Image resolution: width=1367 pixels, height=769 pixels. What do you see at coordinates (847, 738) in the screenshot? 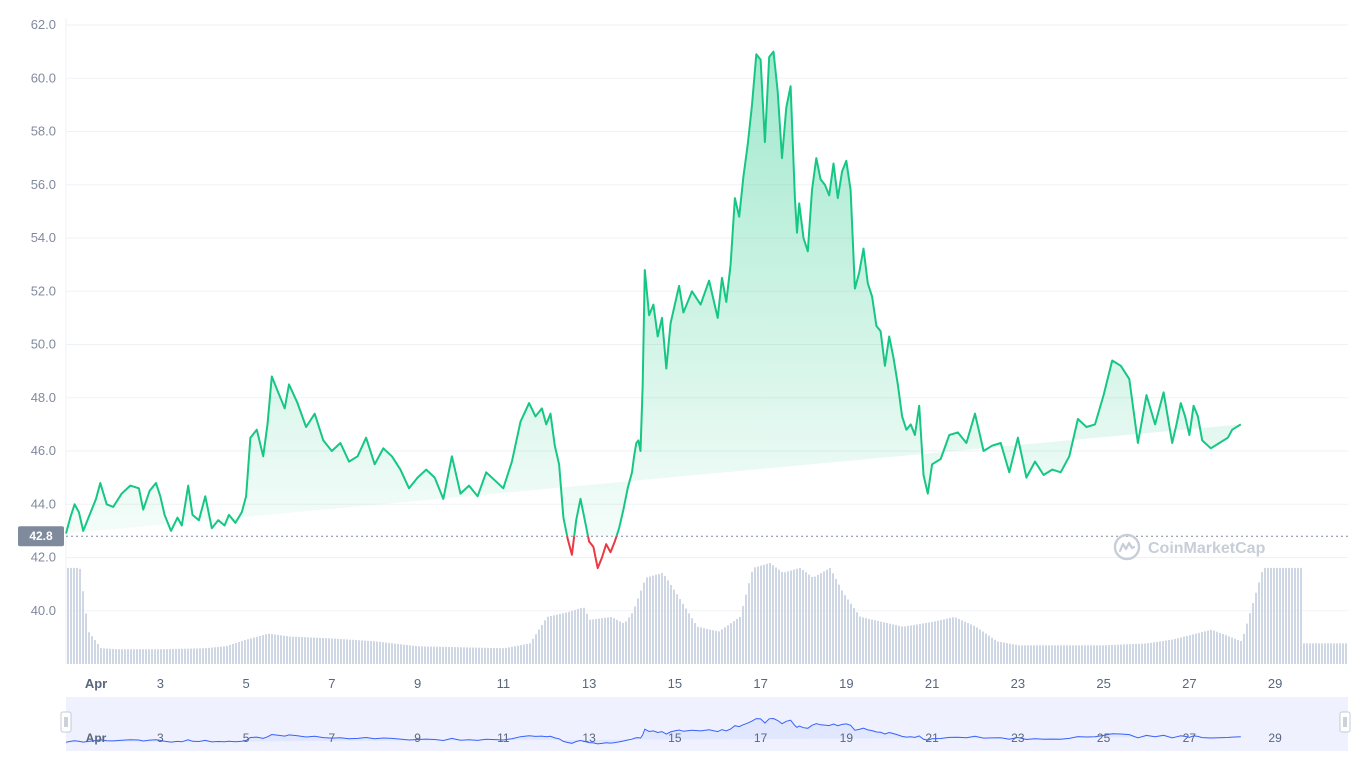
I see `navigator-tick-label: 19` at bounding box center [847, 738].